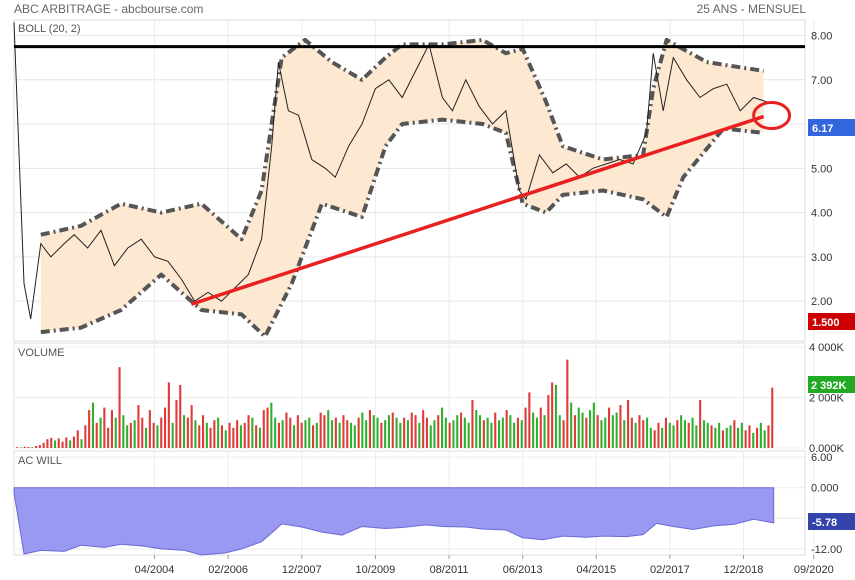 This screenshot has width=855, height=580. Describe the element at coordinates (827, 399) in the screenshot. I see `volume-tick-label: 2 000K` at that location.